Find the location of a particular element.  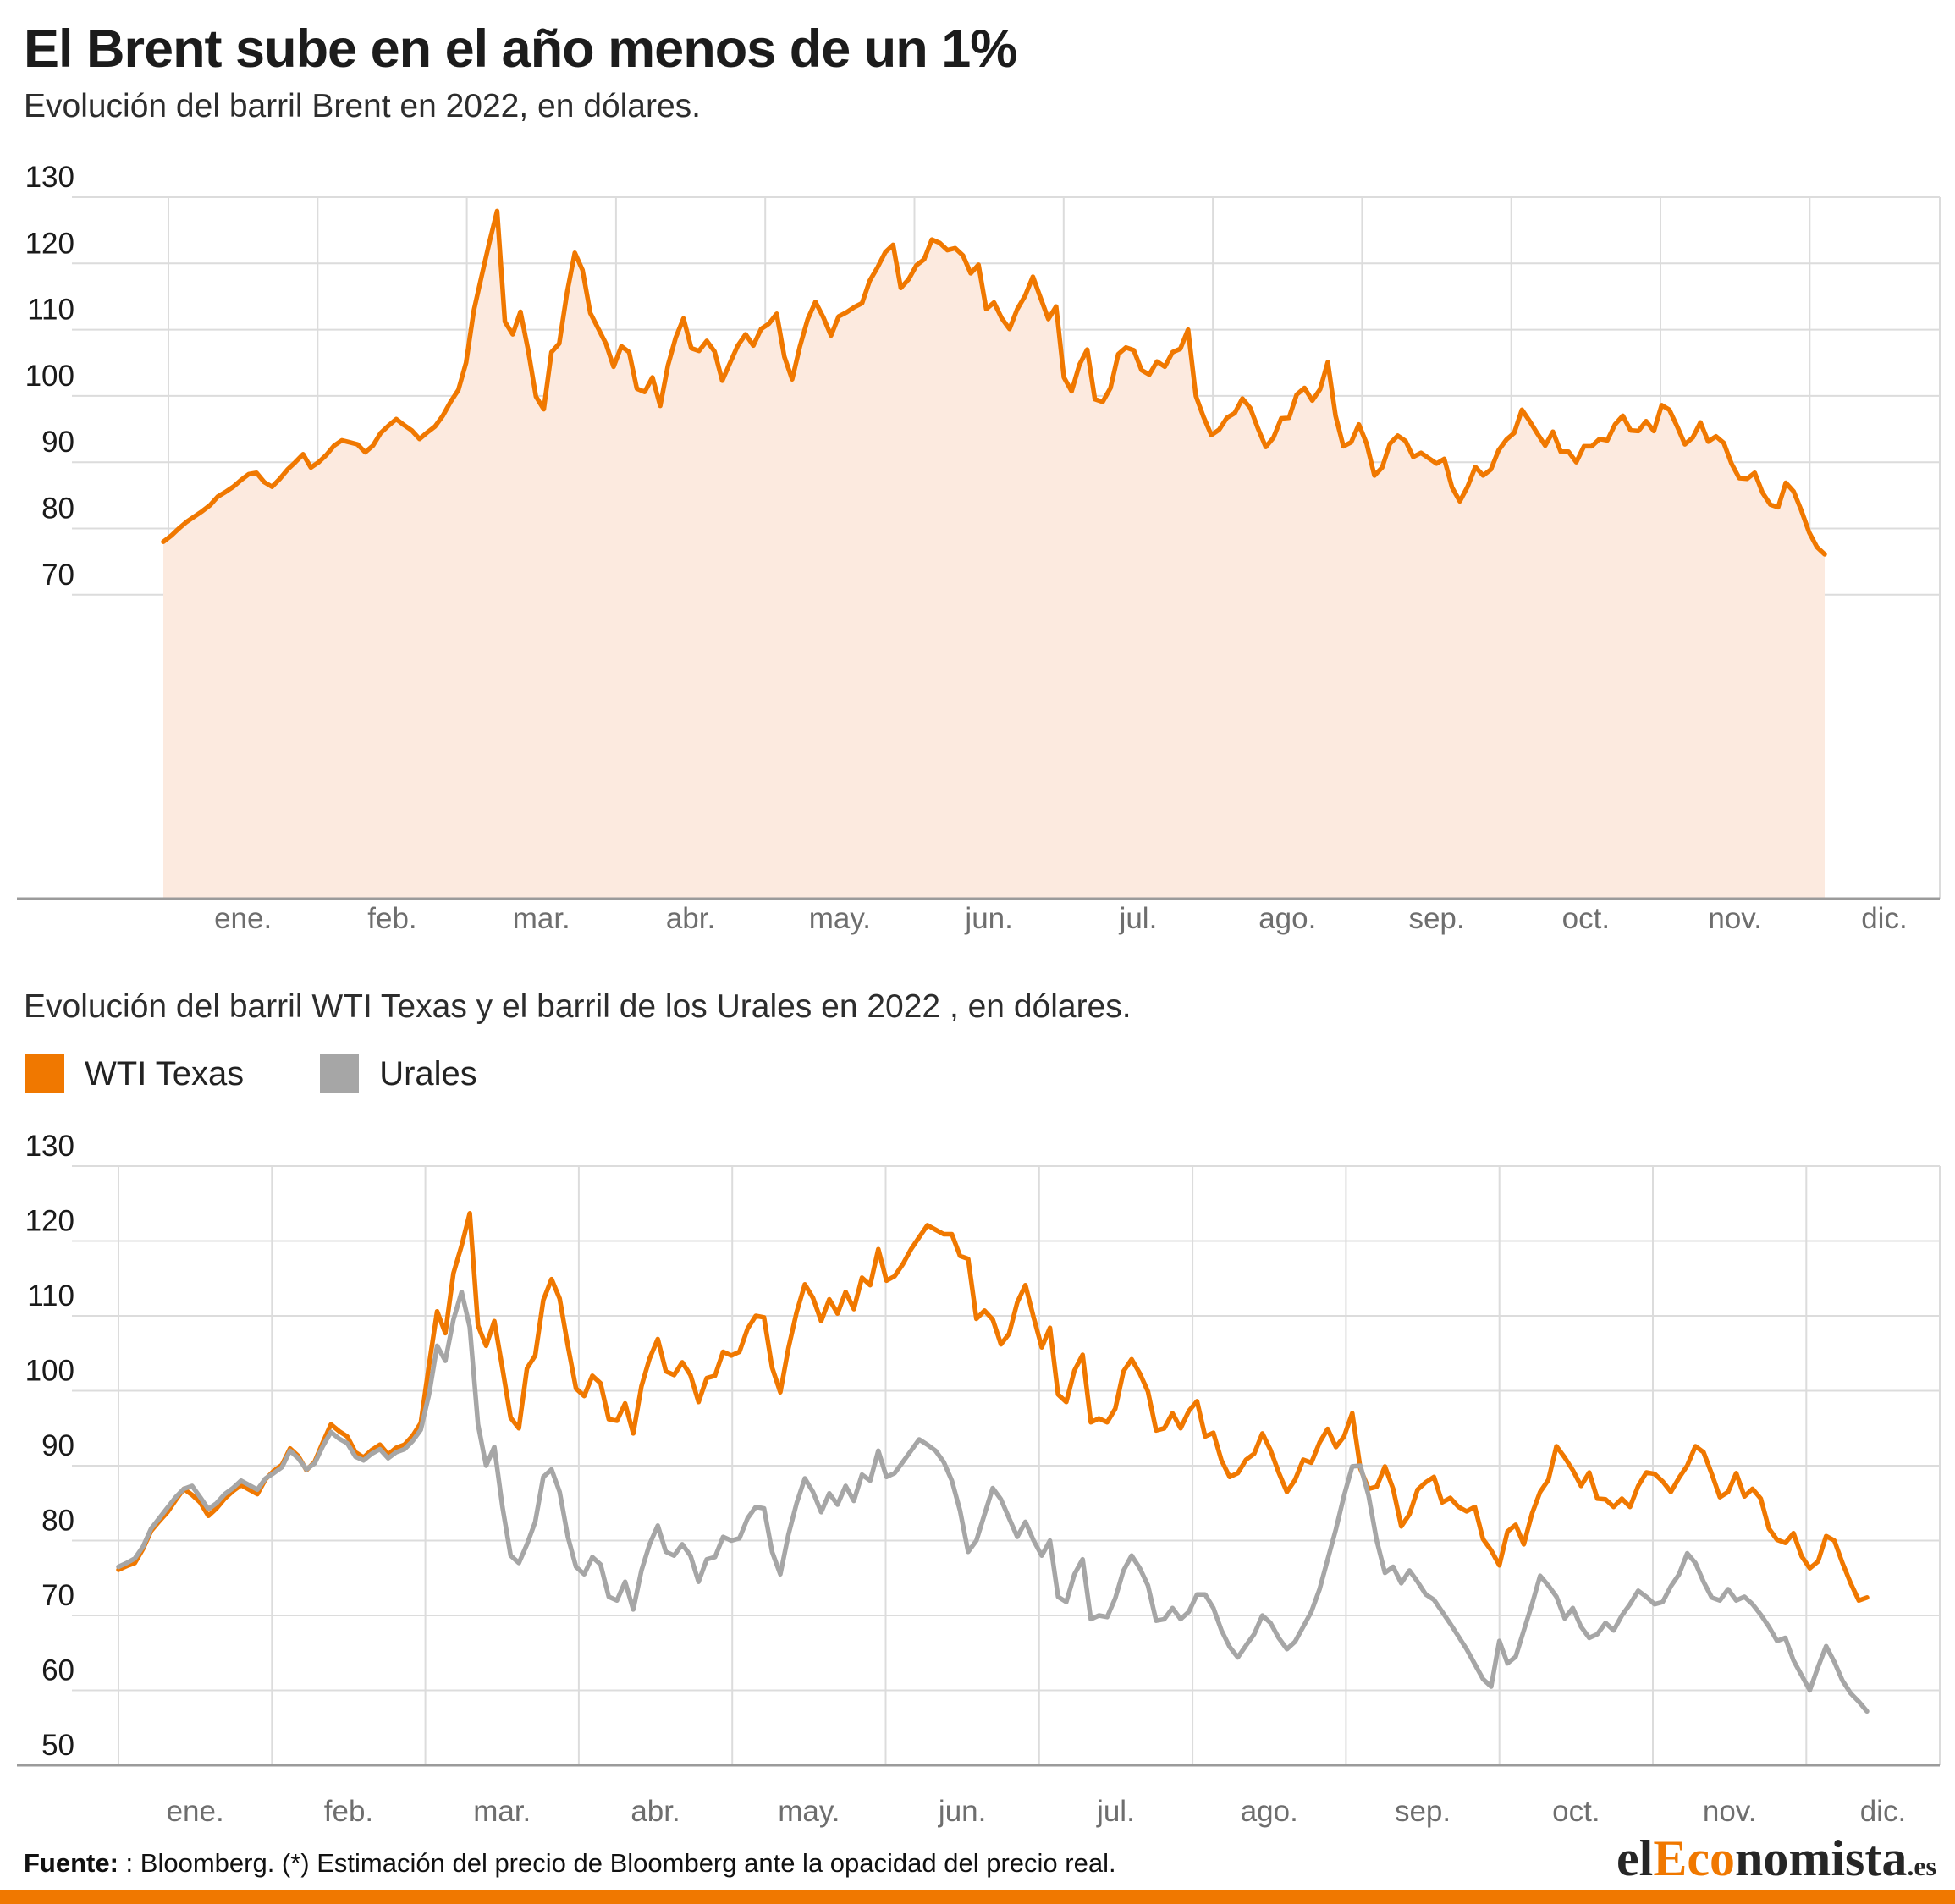

legend: WTI Texas Urales is located at coordinates (251, 1073).